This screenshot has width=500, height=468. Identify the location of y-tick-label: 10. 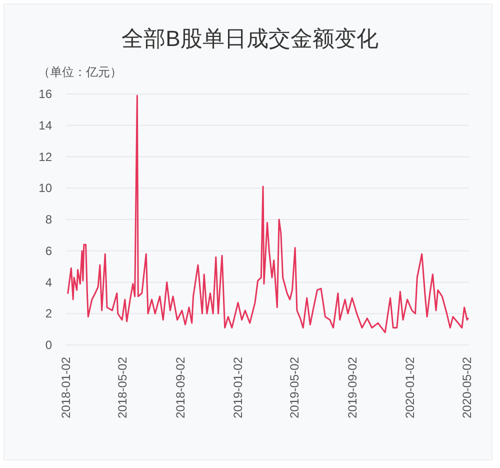
(45, 188).